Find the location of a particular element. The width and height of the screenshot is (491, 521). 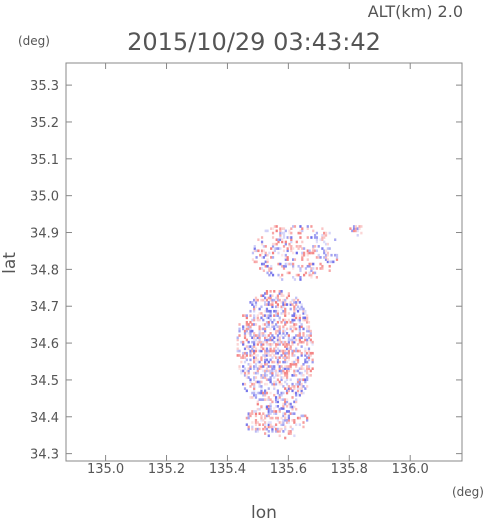

chart-timestamp: 2015/10/29 03:43:42 is located at coordinates (254, 42).